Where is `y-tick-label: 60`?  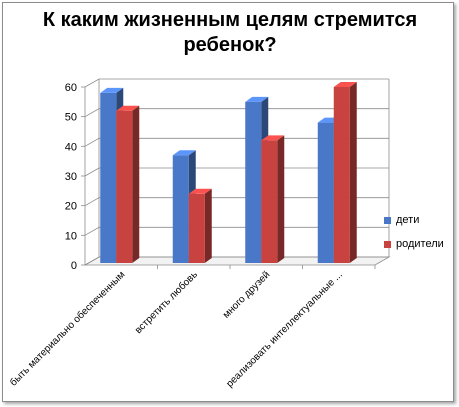
y-tick-label: 60 is located at coordinates (71, 88).